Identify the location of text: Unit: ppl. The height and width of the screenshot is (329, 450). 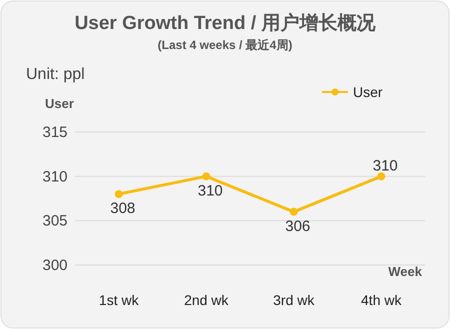
(55, 74).